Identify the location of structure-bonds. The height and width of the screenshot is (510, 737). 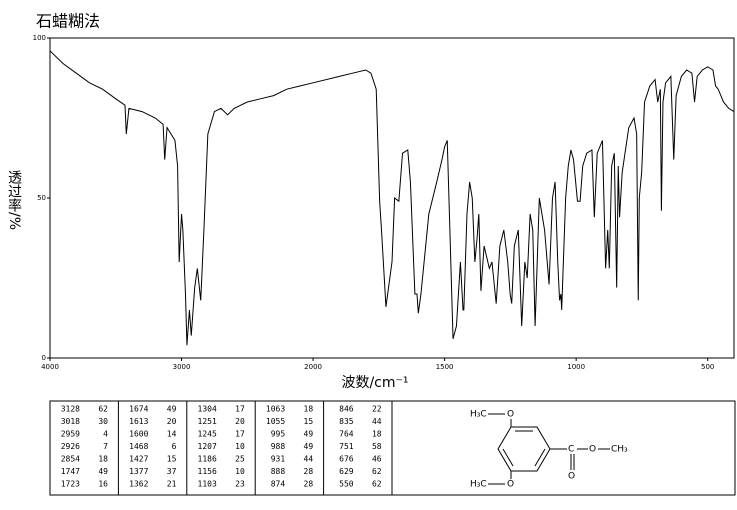
(549, 449).